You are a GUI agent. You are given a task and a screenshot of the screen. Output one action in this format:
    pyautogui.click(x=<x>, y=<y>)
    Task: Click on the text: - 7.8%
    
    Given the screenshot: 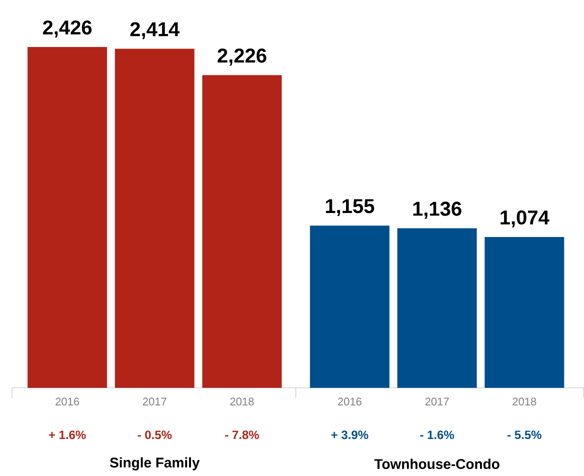 What is the action you would take?
    pyautogui.click(x=242, y=435)
    